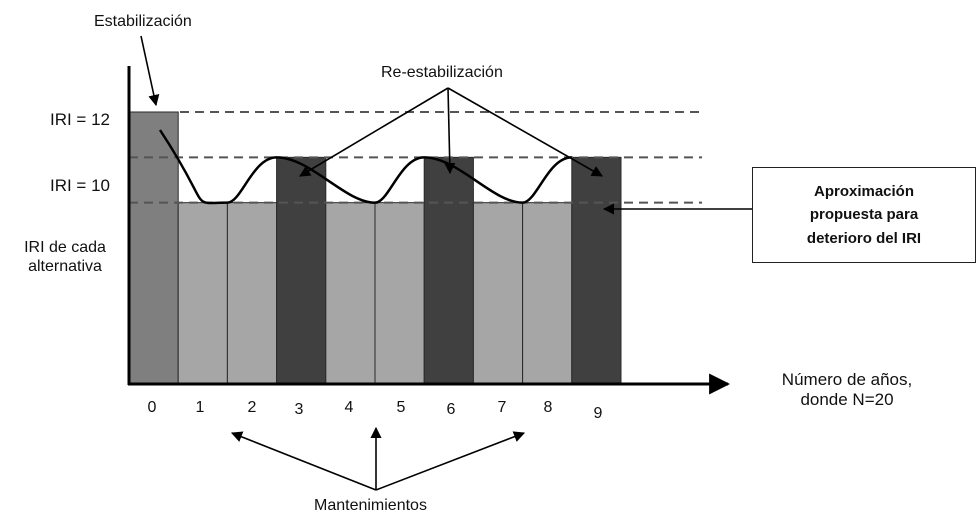 This screenshot has width=977, height=520. I want to click on x-tick-label-0: 0, so click(152, 407).